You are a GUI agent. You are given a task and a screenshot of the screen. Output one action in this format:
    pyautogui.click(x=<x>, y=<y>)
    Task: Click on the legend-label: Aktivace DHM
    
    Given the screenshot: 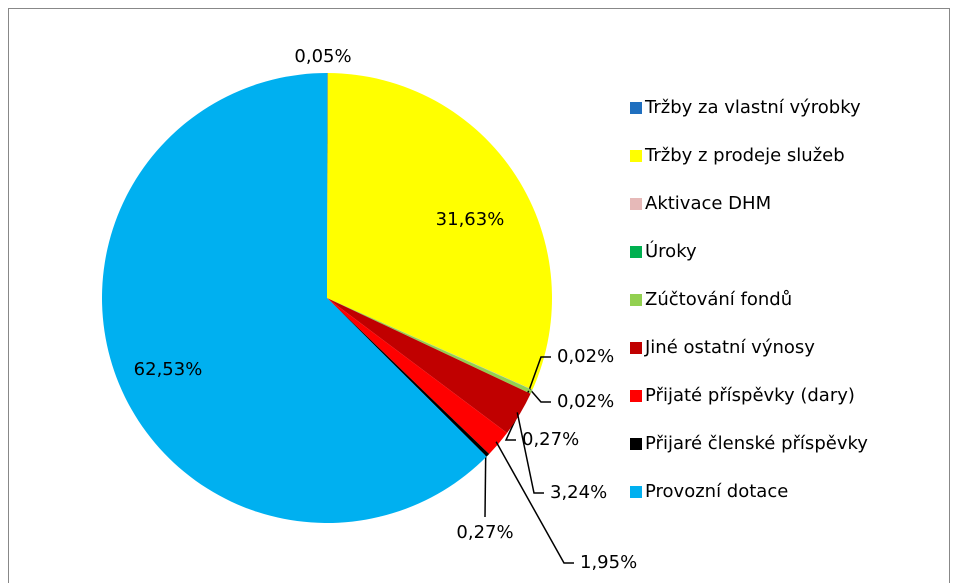 What is the action you would take?
    pyautogui.click(x=708, y=203)
    